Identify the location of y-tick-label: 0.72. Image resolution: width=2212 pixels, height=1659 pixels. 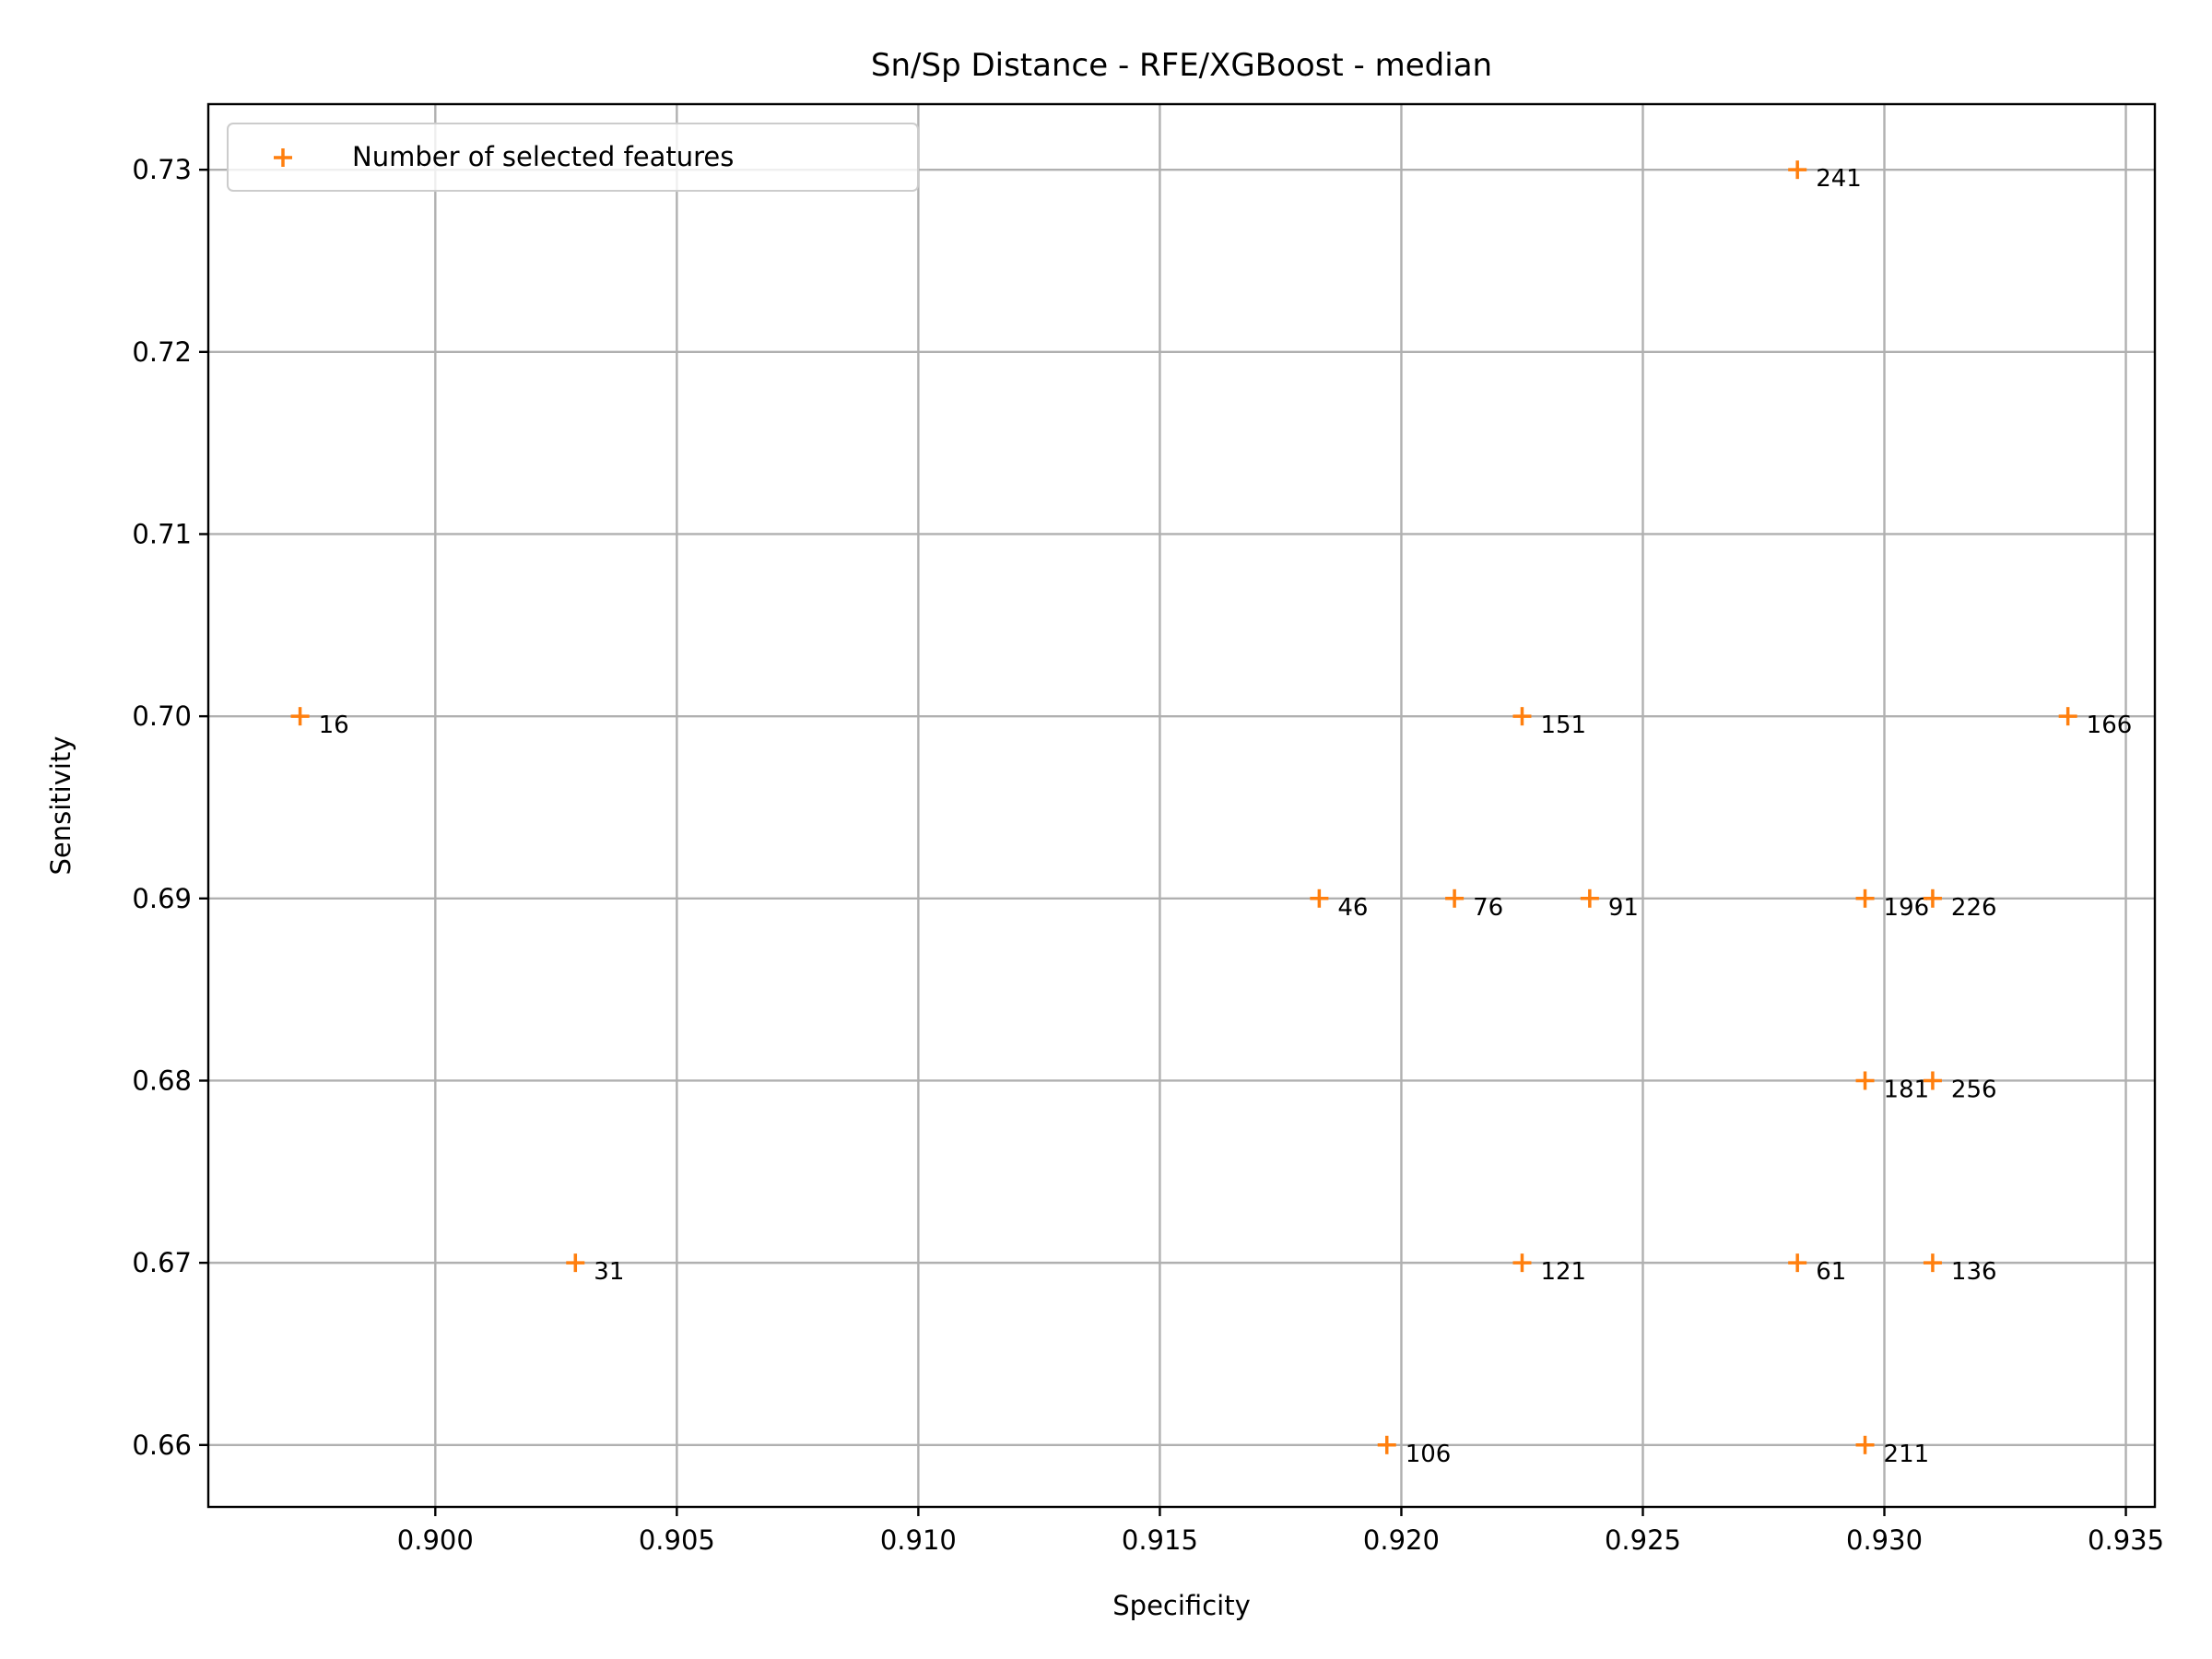
(162, 352).